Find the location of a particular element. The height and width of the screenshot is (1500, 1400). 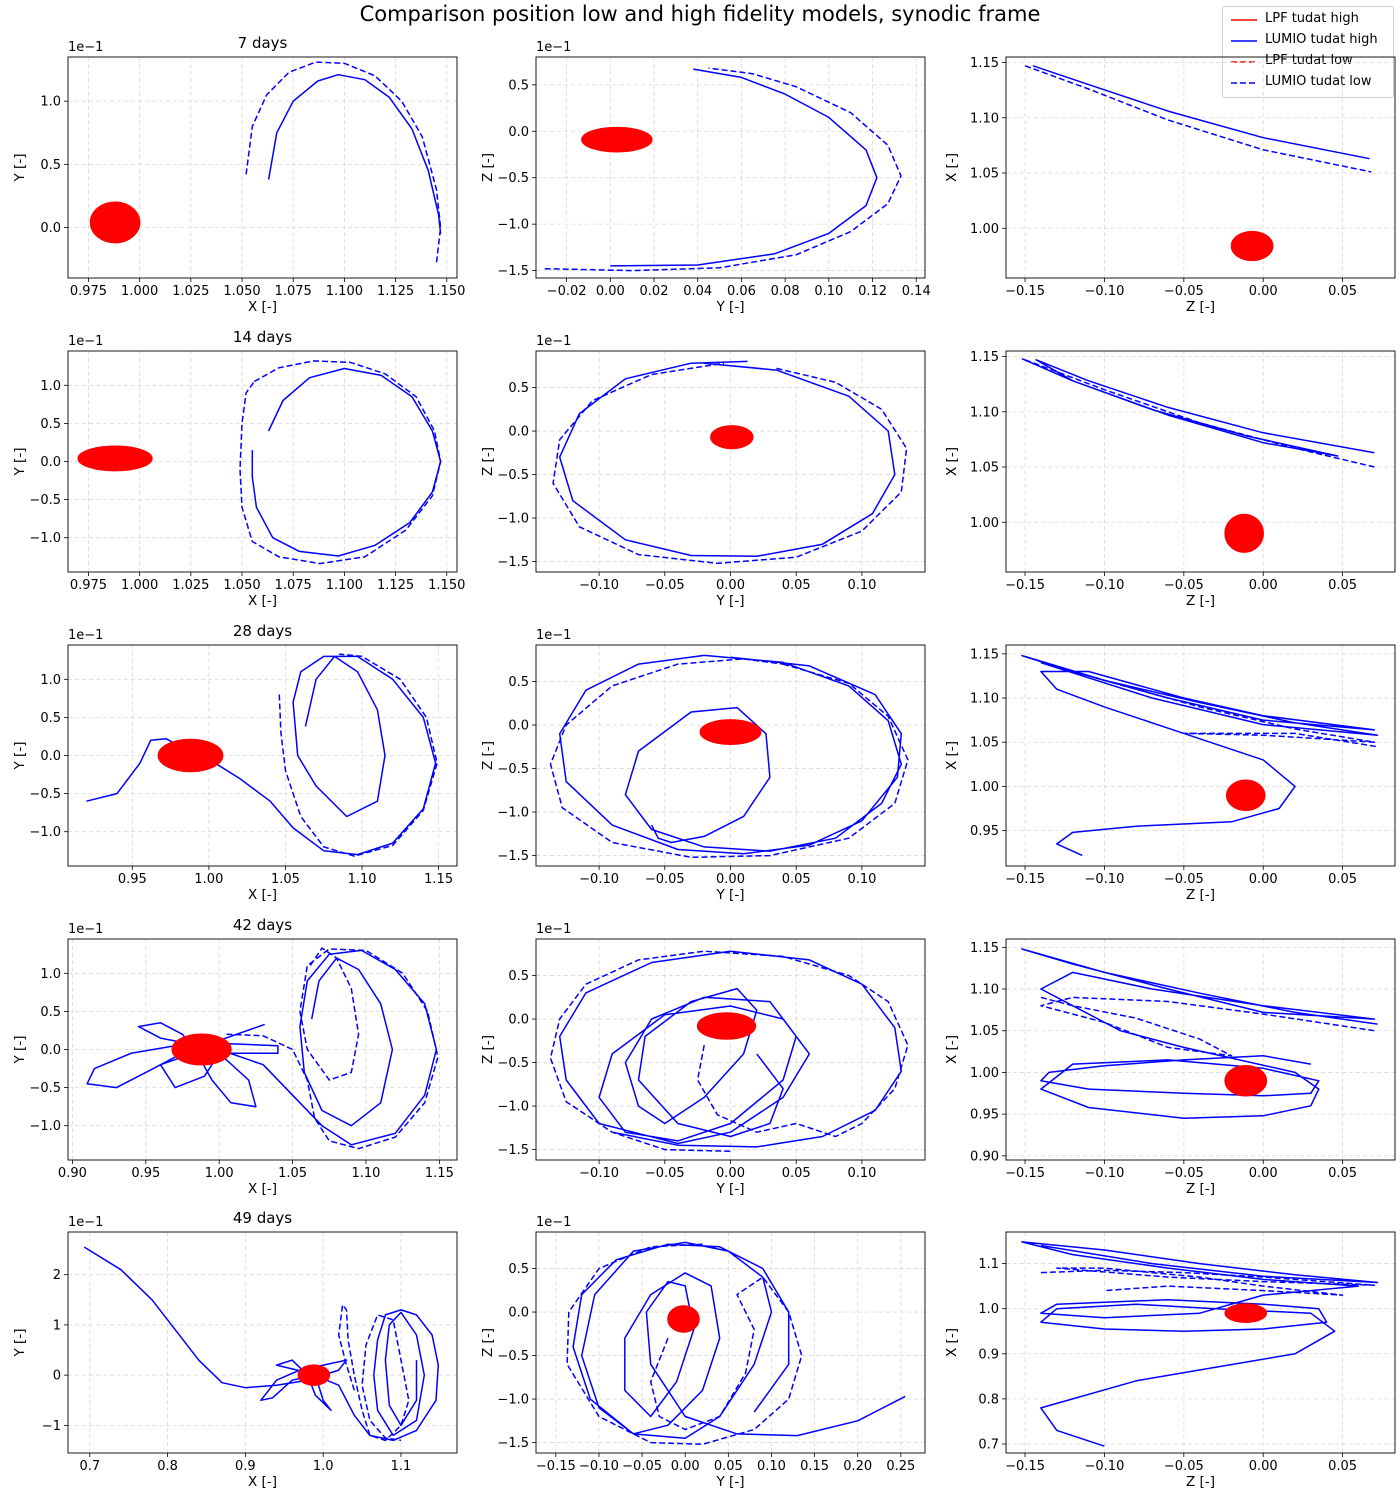

x-tick-label: 0.20 is located at coordinates (857, 1466).